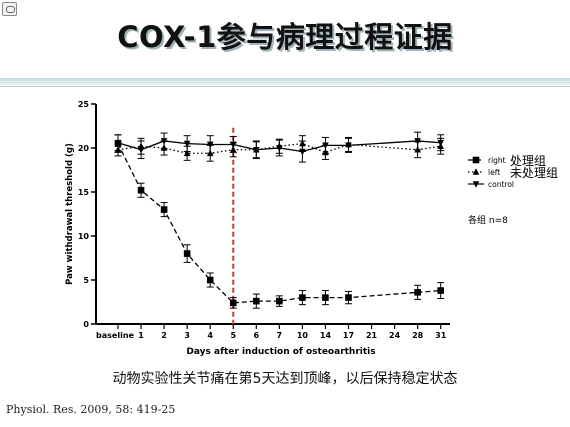  What do you see at coordinates (497, 160) in the screenshot?
I see `legend-label-right: right` at bounding box center [497, 160].